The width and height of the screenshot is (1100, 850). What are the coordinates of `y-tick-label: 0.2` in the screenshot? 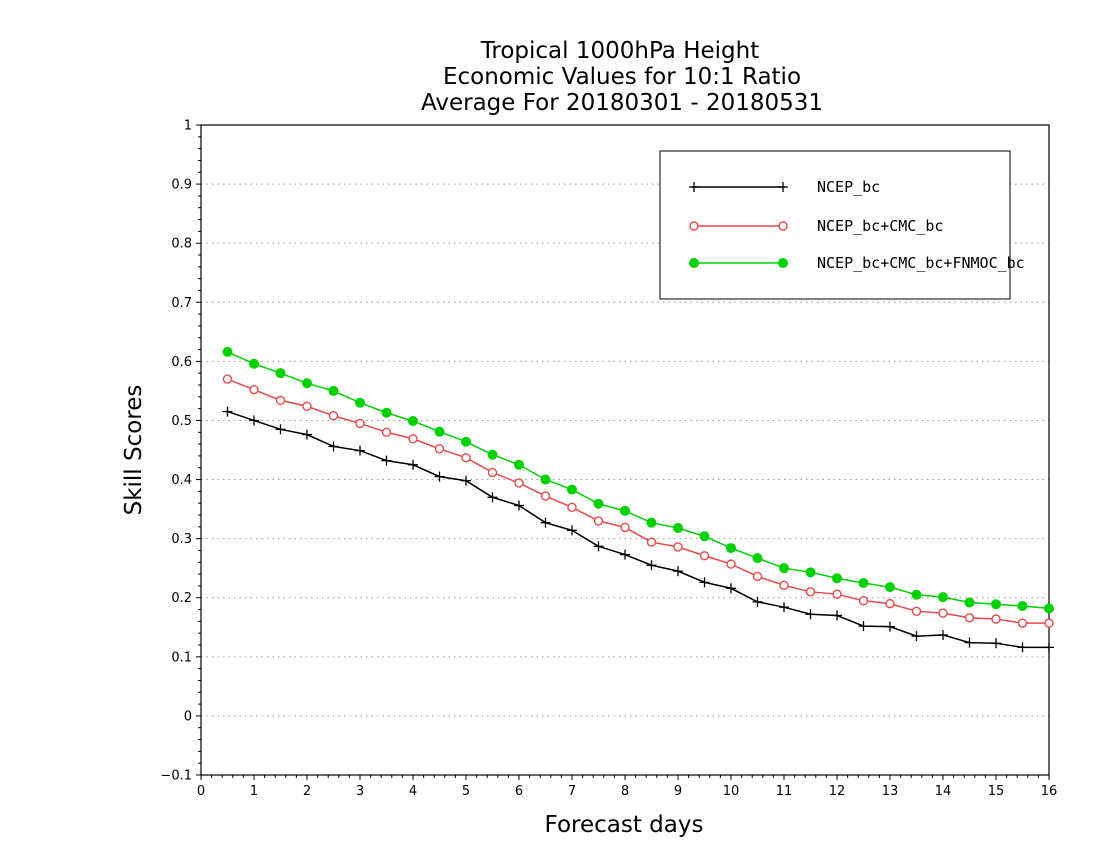 It's located at (181, 598).